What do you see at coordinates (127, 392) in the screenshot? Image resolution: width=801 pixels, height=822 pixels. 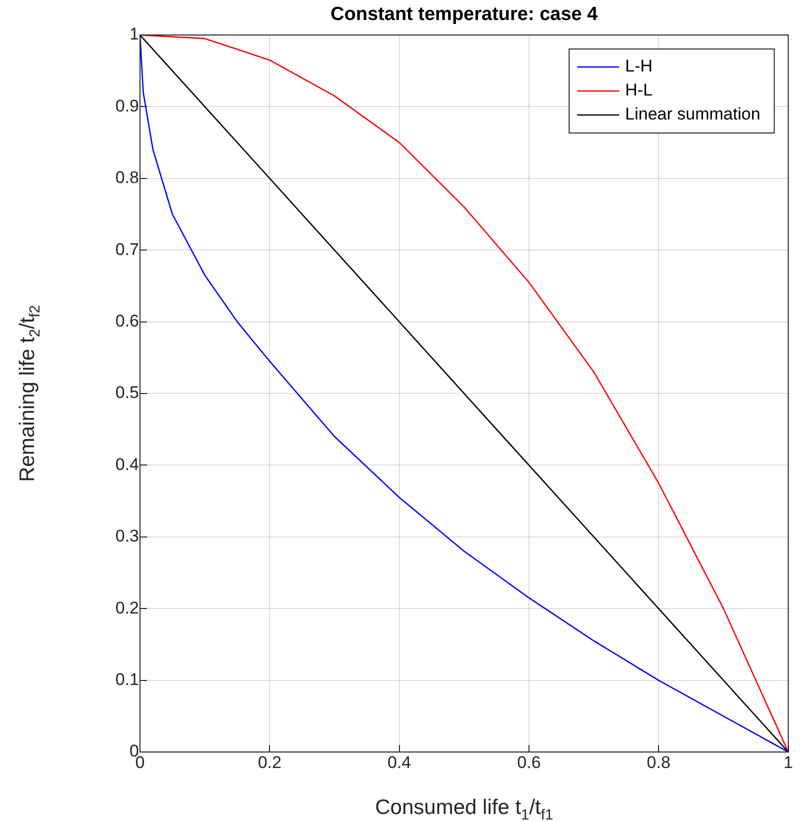 I see `y-tick-label: 0.5` at bounding box center [127, 392].